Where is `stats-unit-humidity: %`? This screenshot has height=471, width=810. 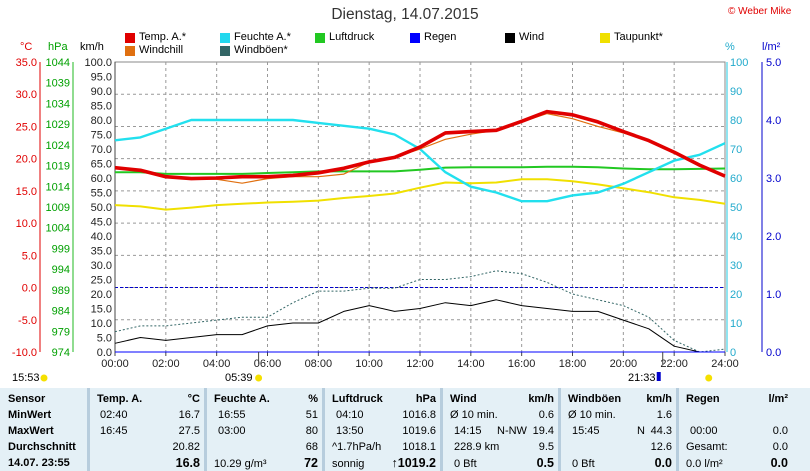
stats-unit-humidity: % is located at coordinates (313, 399).